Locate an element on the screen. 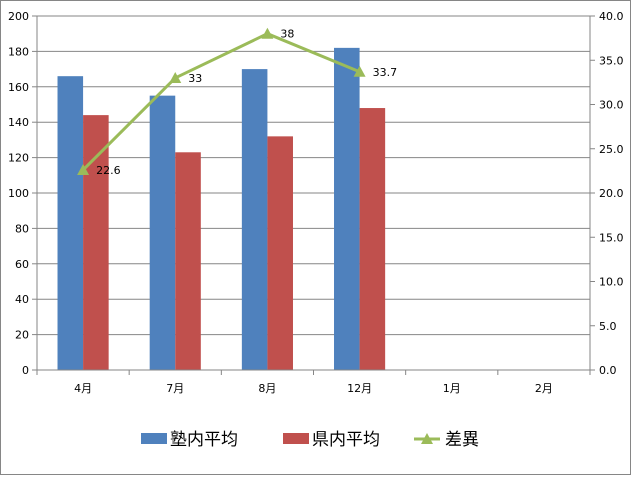  data-labels: 22.6 33 38 33.7 is located at coordinates (246, 102).